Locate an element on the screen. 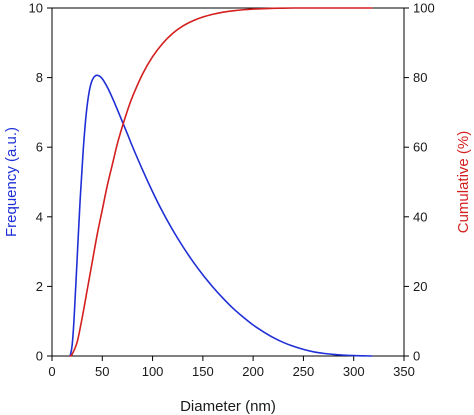  left-y-tick-label: 8 is located at coordinates (39, 77).